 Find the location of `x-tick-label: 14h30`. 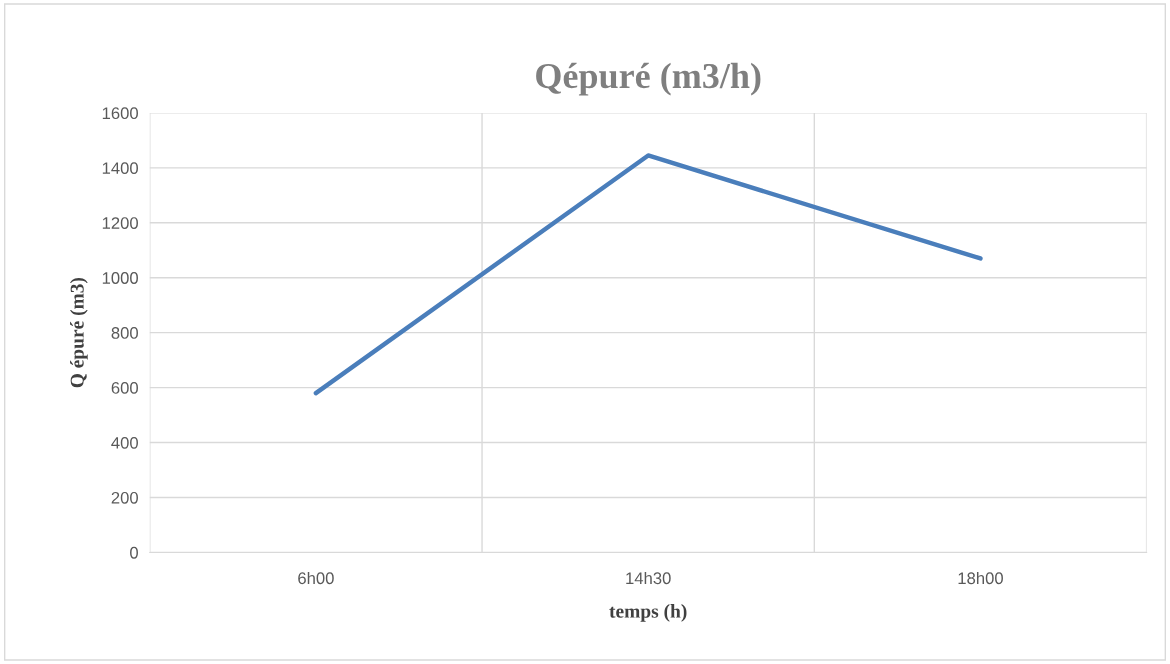

x-tick-label: 14h30 is located at coordinates (648, 578).